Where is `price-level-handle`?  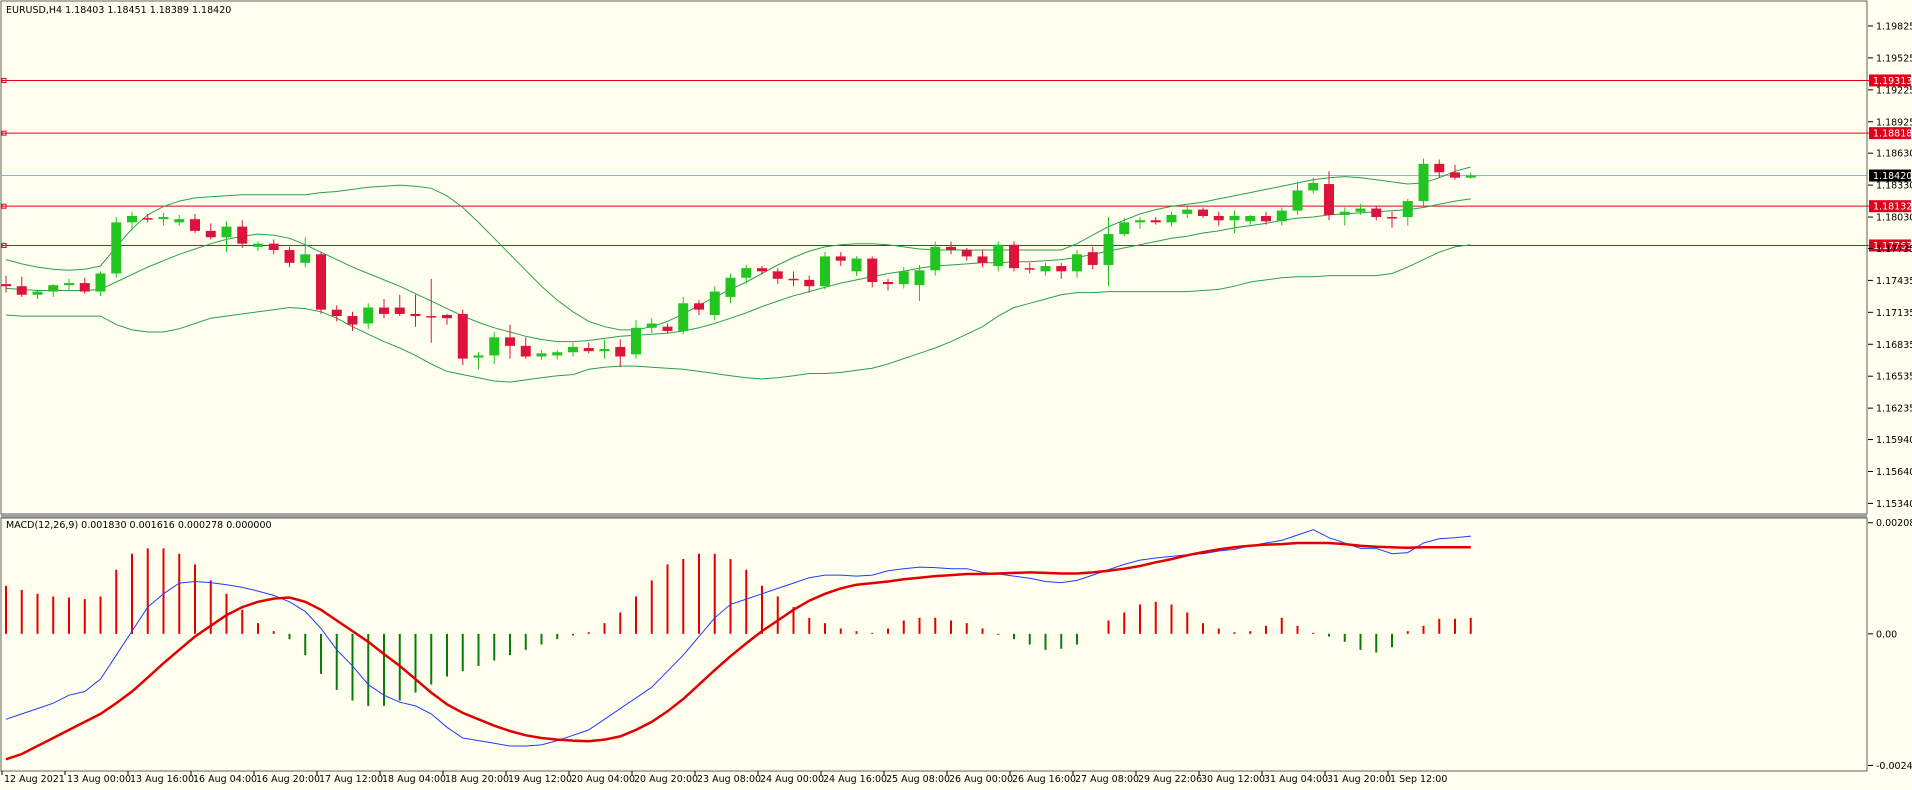
price-level-handle is located at coordinates (4, 80).